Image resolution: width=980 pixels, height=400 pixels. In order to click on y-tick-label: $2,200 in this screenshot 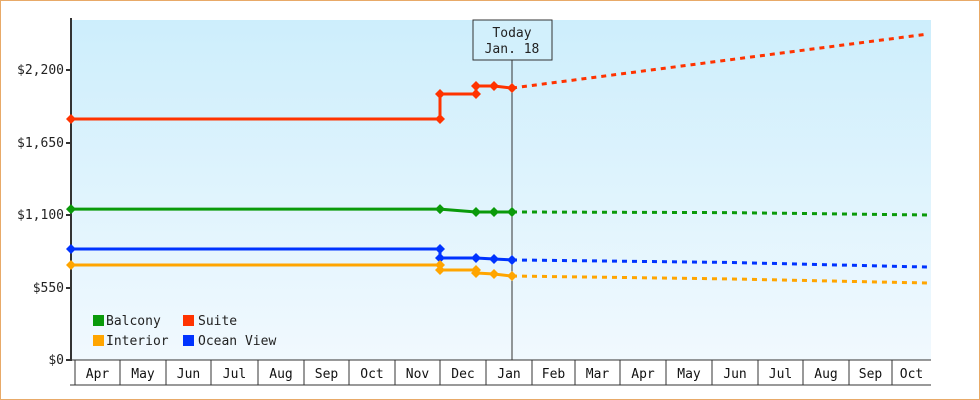, I will do `click(40, 70)`.